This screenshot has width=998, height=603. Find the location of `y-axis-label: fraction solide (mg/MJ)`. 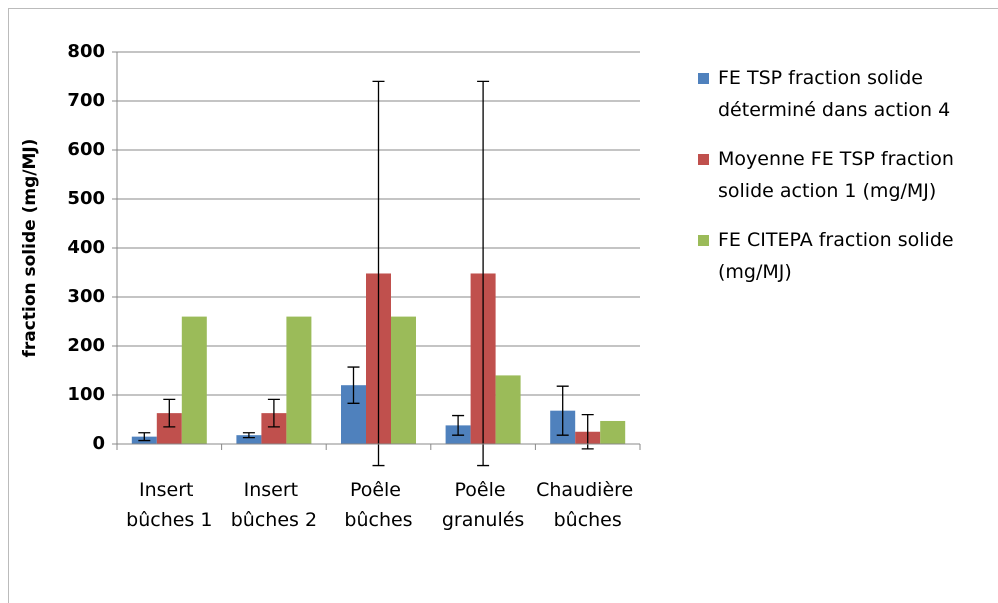

y-axis-label: fraction solide (mg/MJ) is located at coordinates (30, 248).